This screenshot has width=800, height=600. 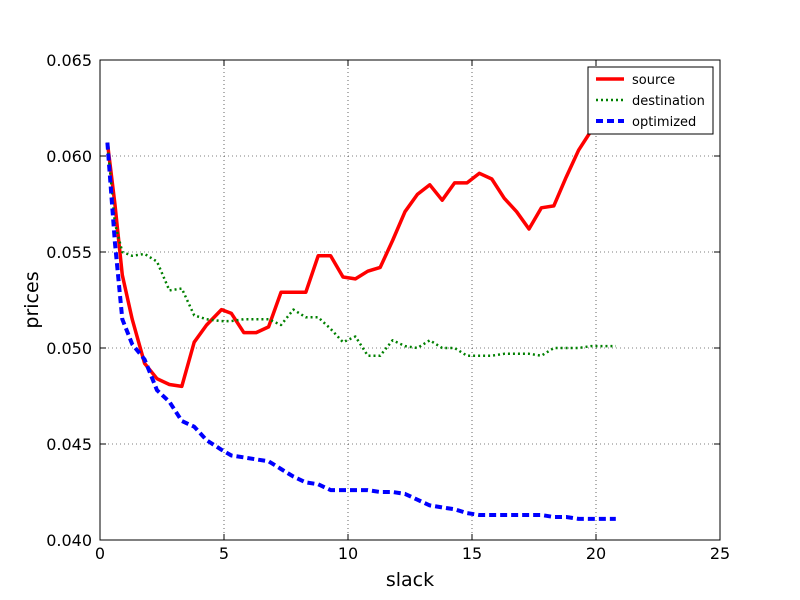 What do you see at coordinates (720, 553) in the screenshot?
I see `x-tick-label: 25` at bounding box center [720, 553].